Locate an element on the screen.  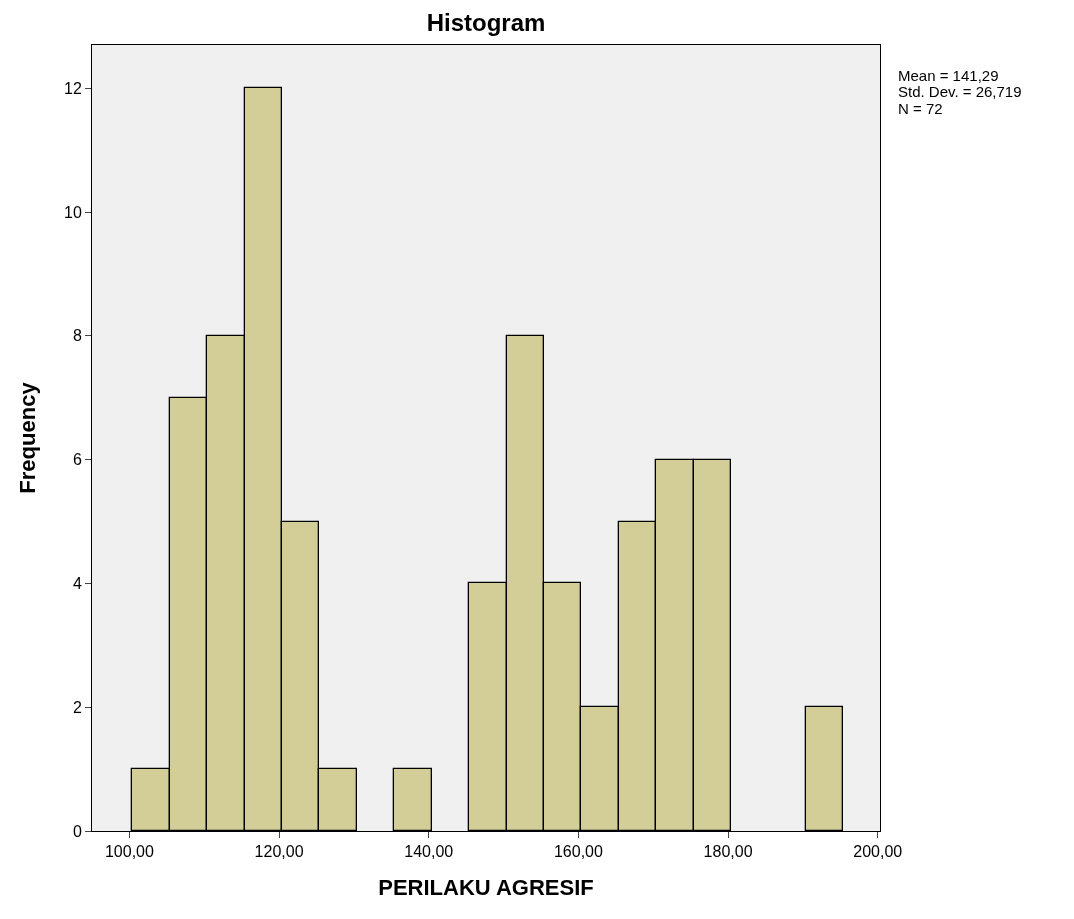
y-tick-label: 12 is located at coordinates (73, 88).